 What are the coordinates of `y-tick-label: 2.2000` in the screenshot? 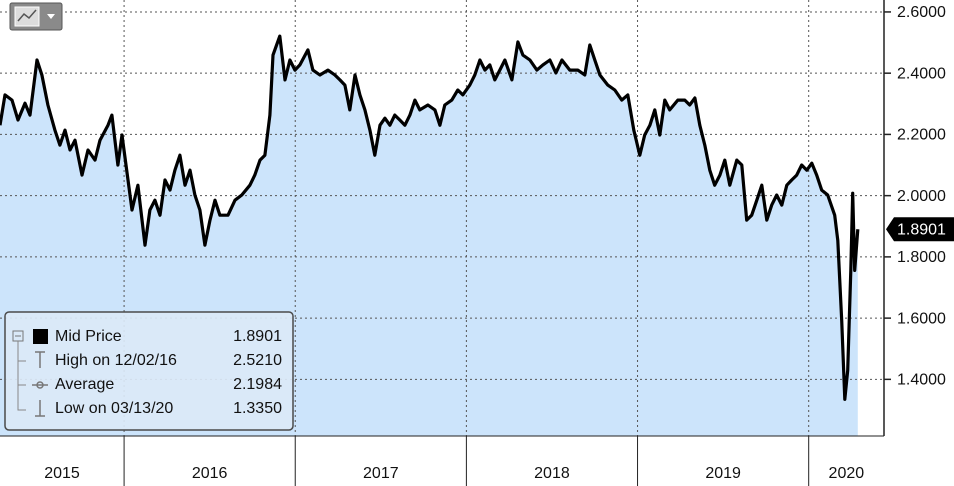 It's located at (921, 135).